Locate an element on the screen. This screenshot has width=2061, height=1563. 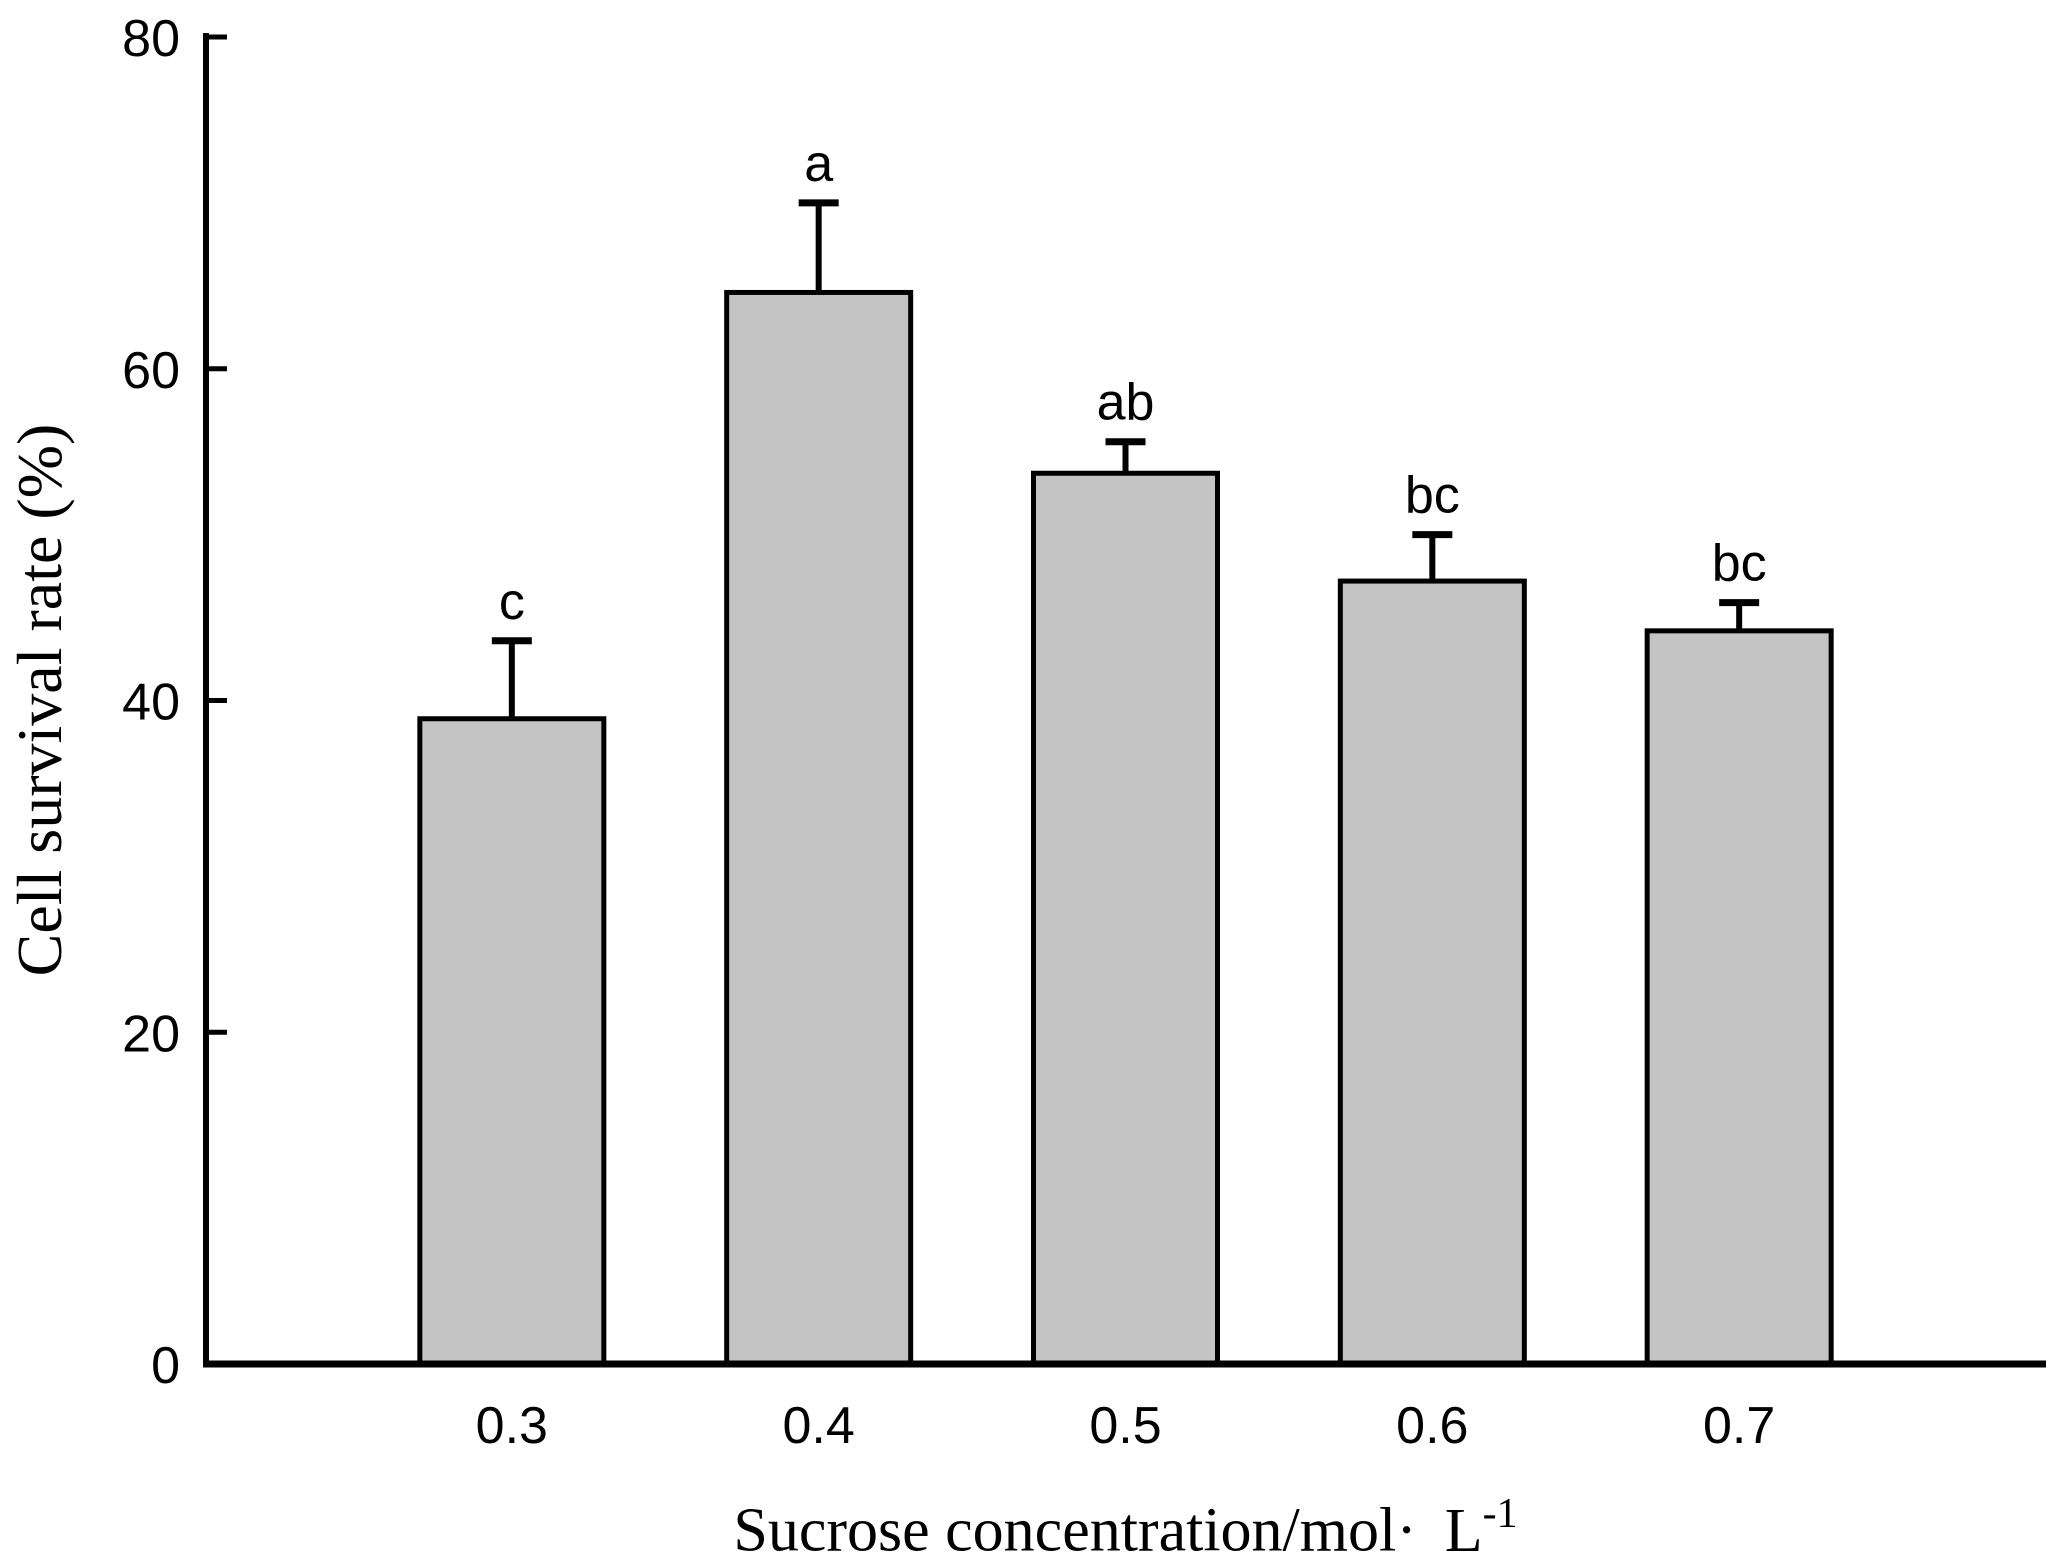
y-tick-label: 0 is located at coordinates (165, 1366).